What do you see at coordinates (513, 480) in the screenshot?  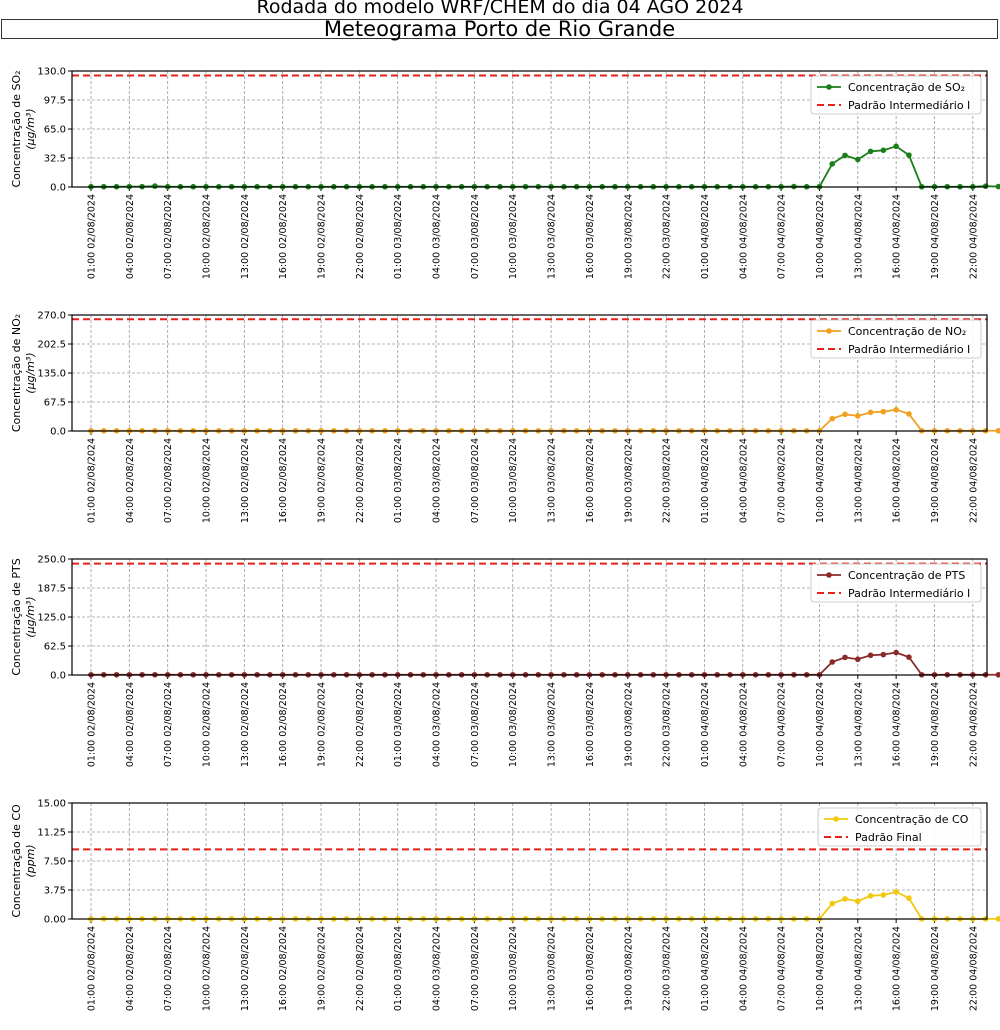 I see `x-tick-label: 10:00 03/08/2024` at bounding box center [513, 480].